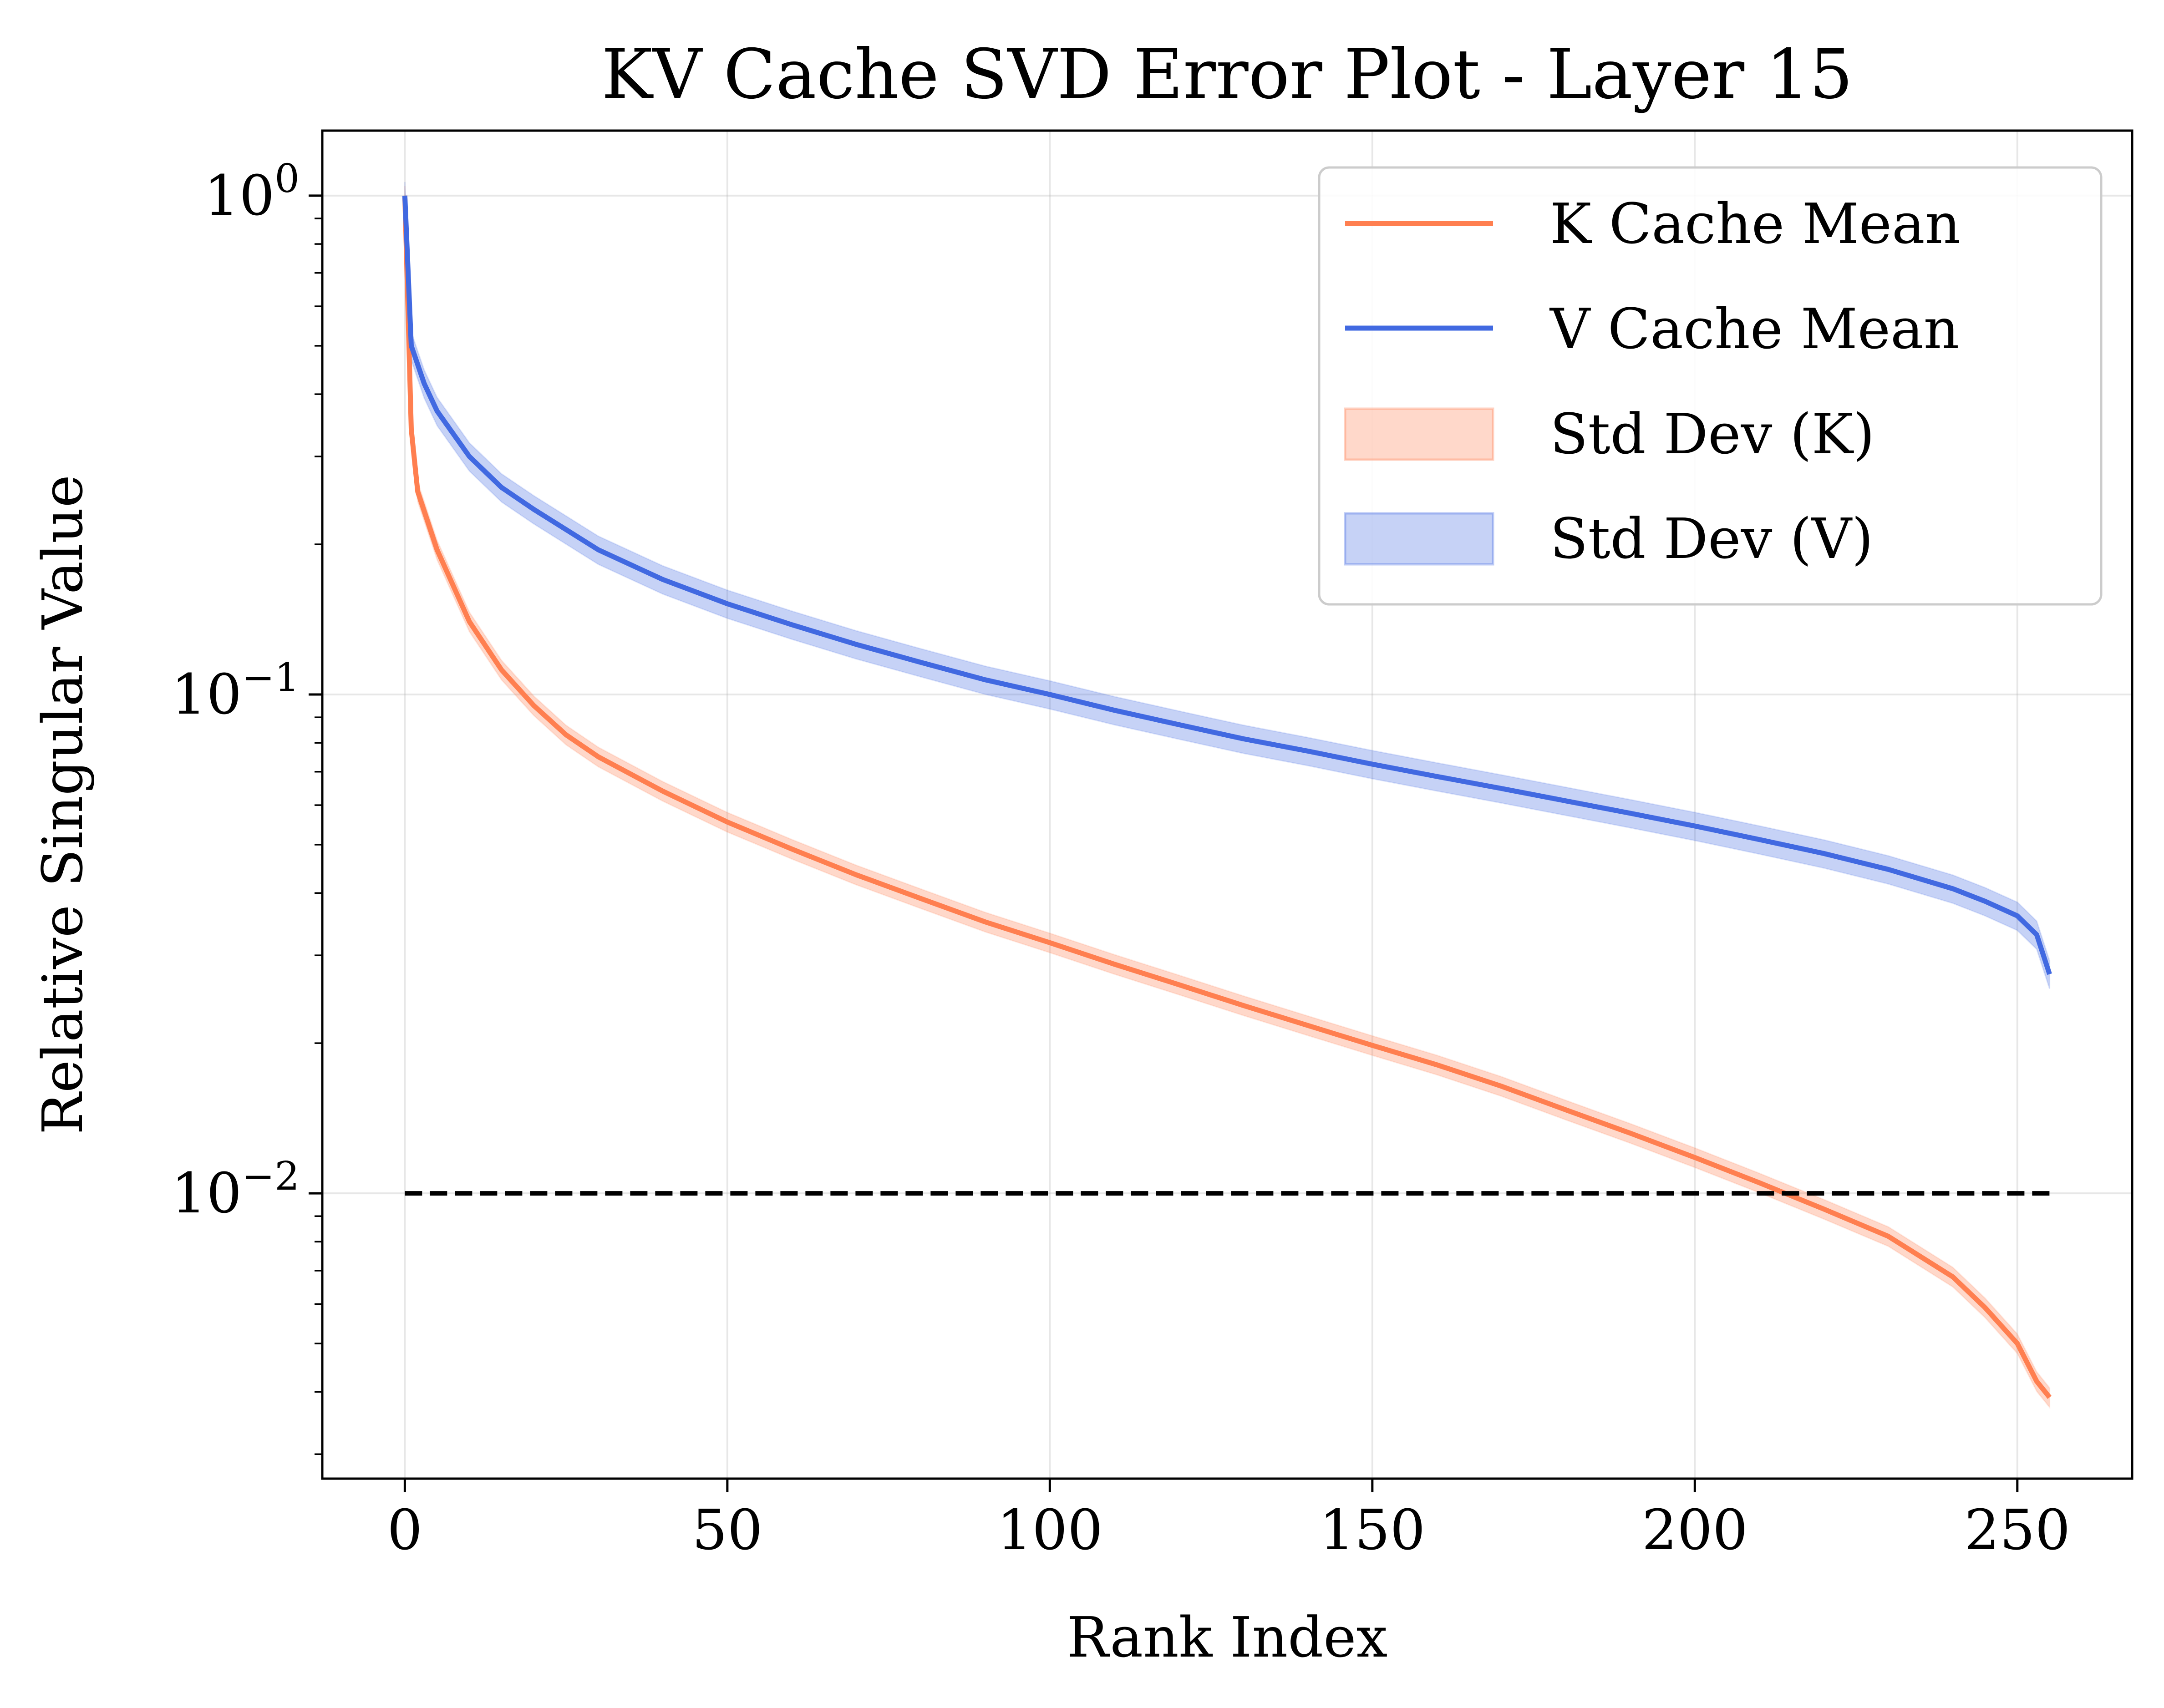 Image resolution: width=2164 pixels, height=1708 pixels. I want to click on x-axis-label: Rank Index, so click(1228, 1637).